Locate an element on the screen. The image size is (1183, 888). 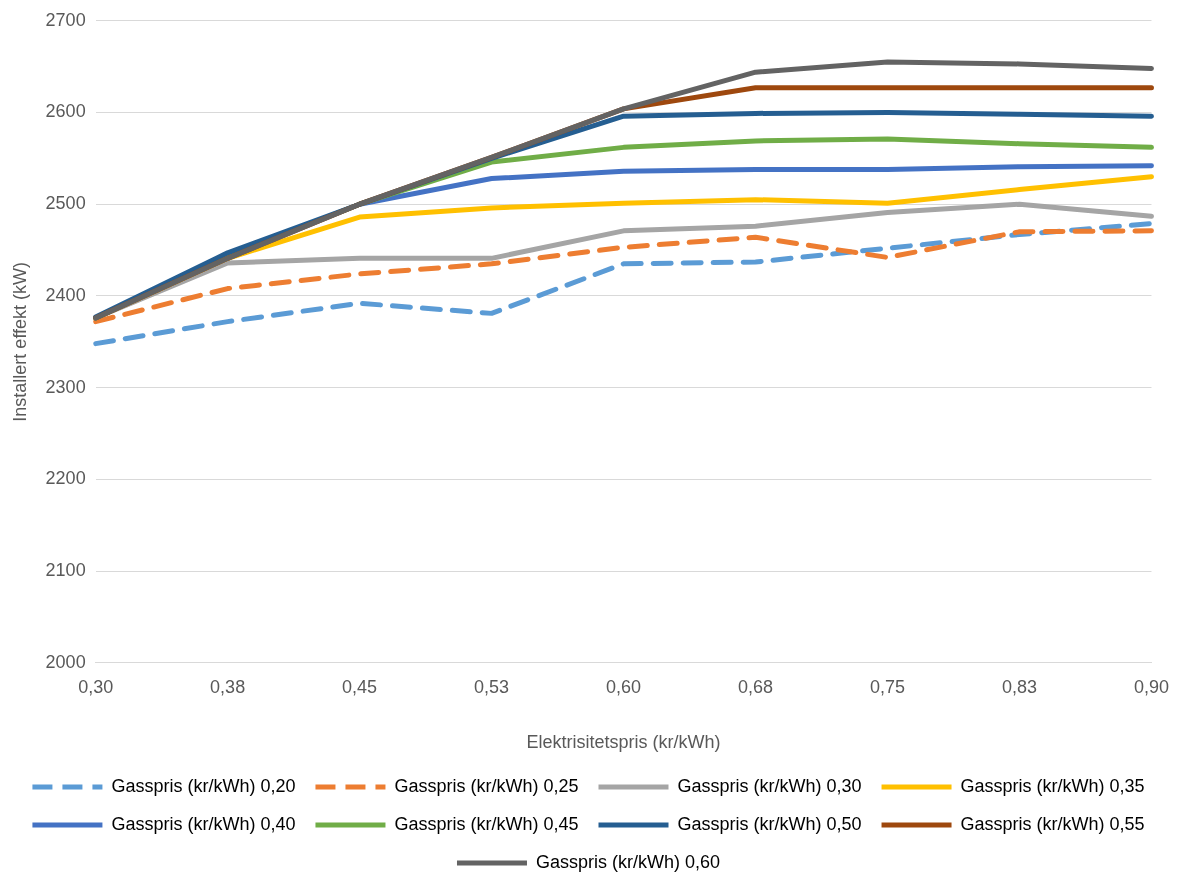
x-tick-label: 0,90 is located at coordinates (1151, 686).